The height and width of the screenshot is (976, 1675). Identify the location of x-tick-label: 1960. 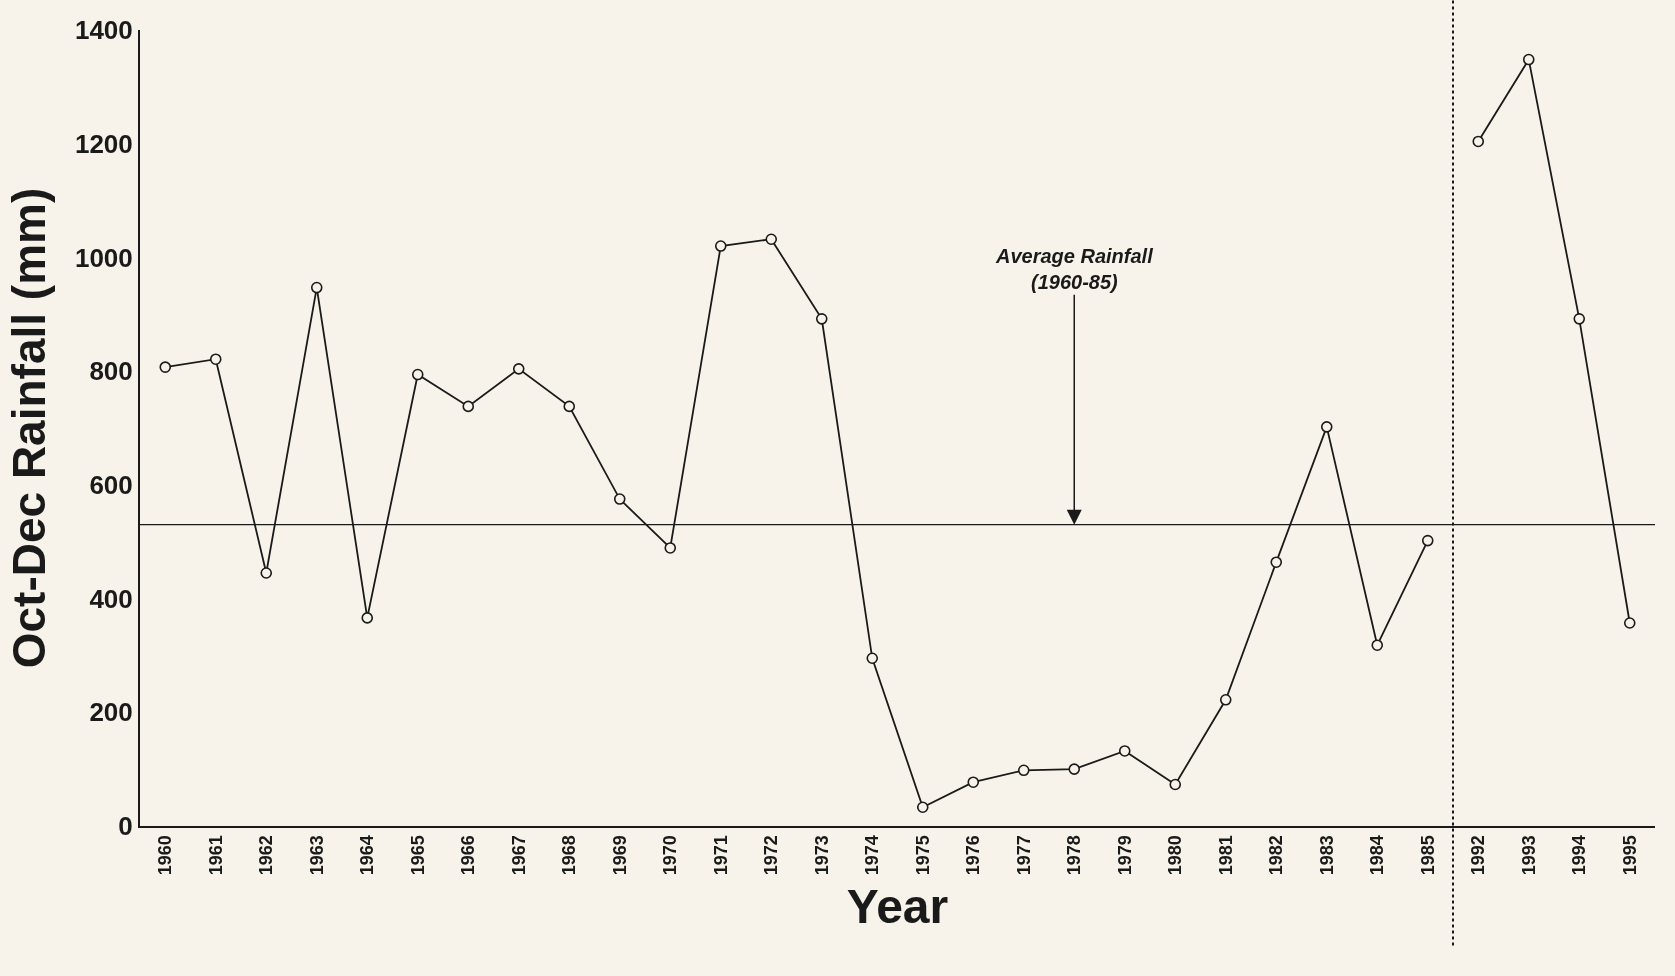
(165, 855).